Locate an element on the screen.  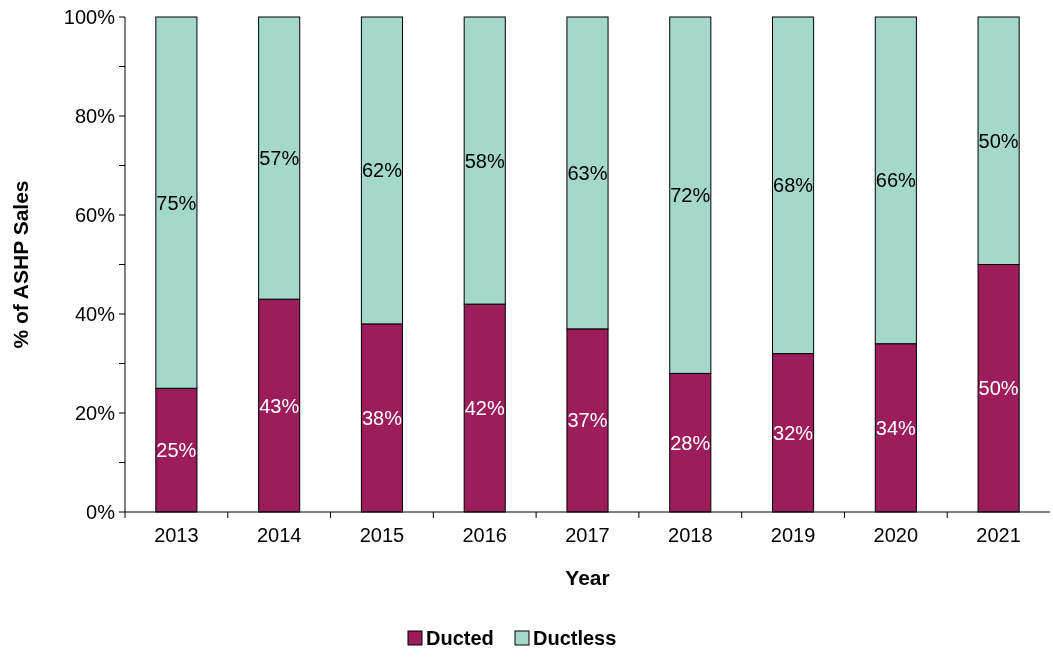
x-tick-label: 2017 is located at coordinates (587, 535).